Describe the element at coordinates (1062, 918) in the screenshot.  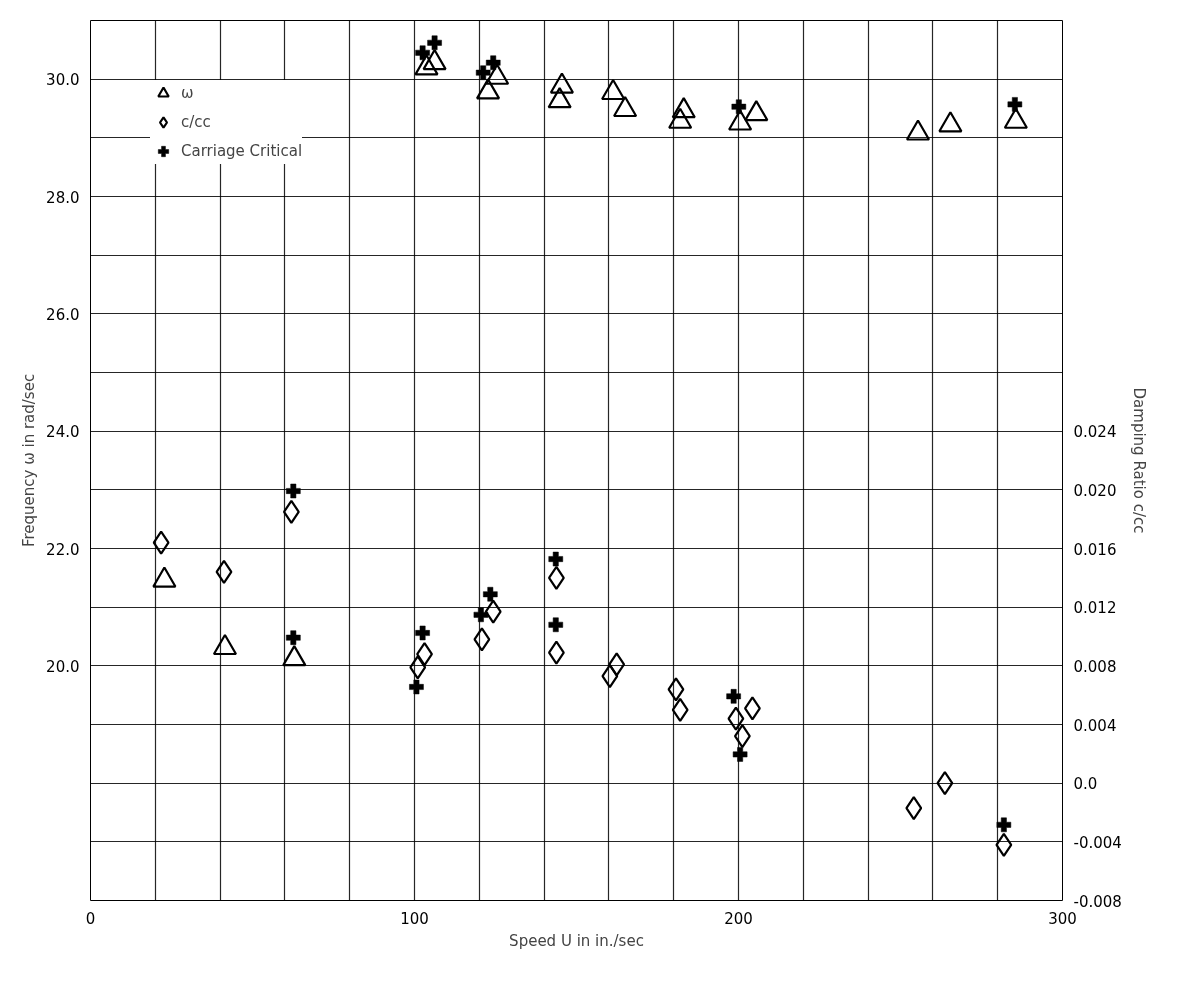
I see `x-tick-label: 300` at that location.